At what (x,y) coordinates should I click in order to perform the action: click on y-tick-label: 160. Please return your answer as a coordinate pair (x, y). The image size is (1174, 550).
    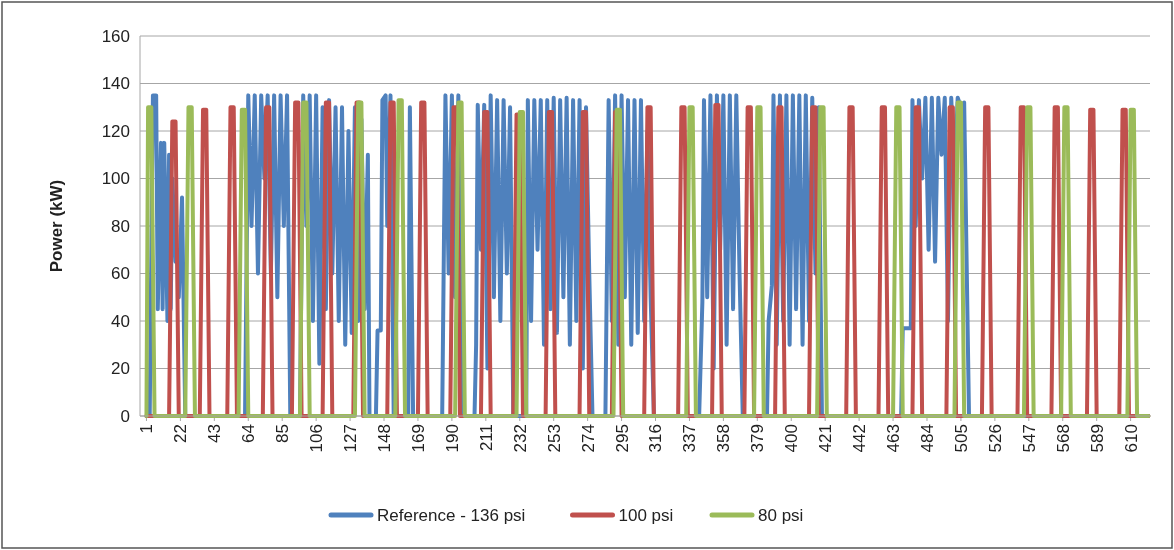
    Looking at the image, I should click on (115, 36).